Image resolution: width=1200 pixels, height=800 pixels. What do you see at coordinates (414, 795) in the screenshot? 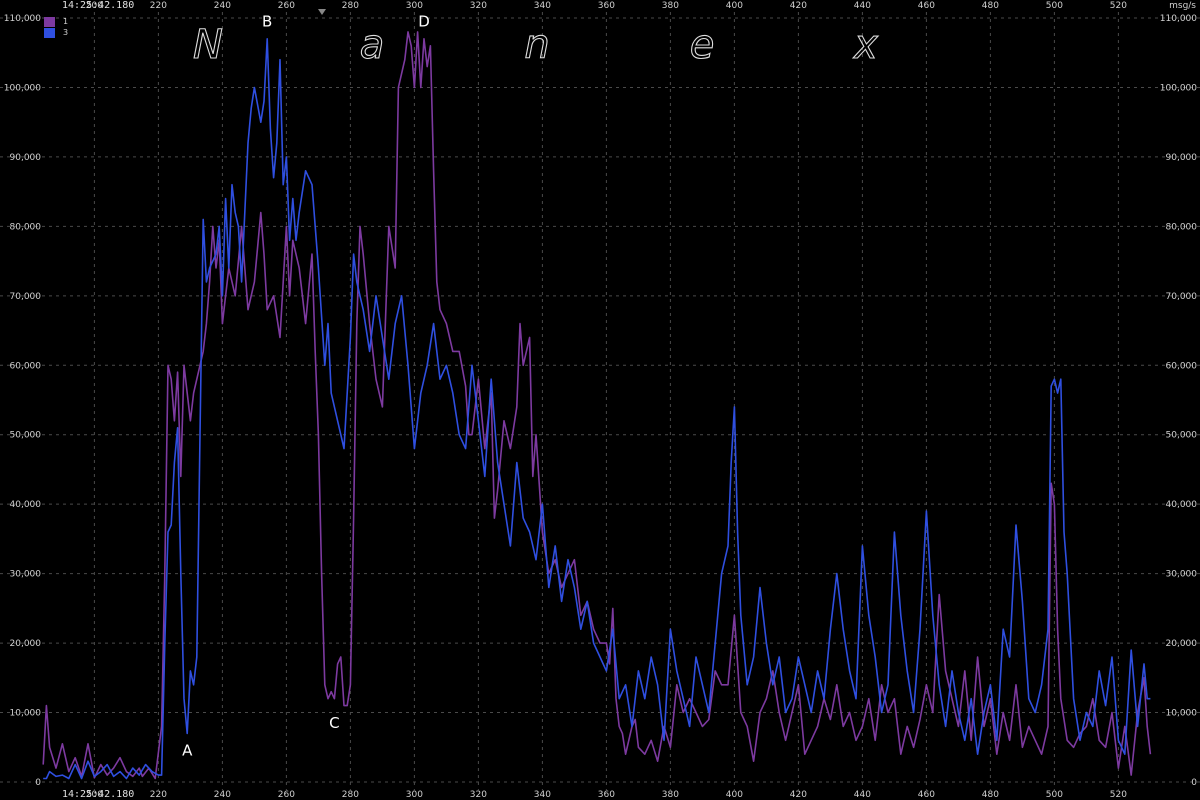
I see `x-tick-bottom: 300` at bounding box center [414, 795].